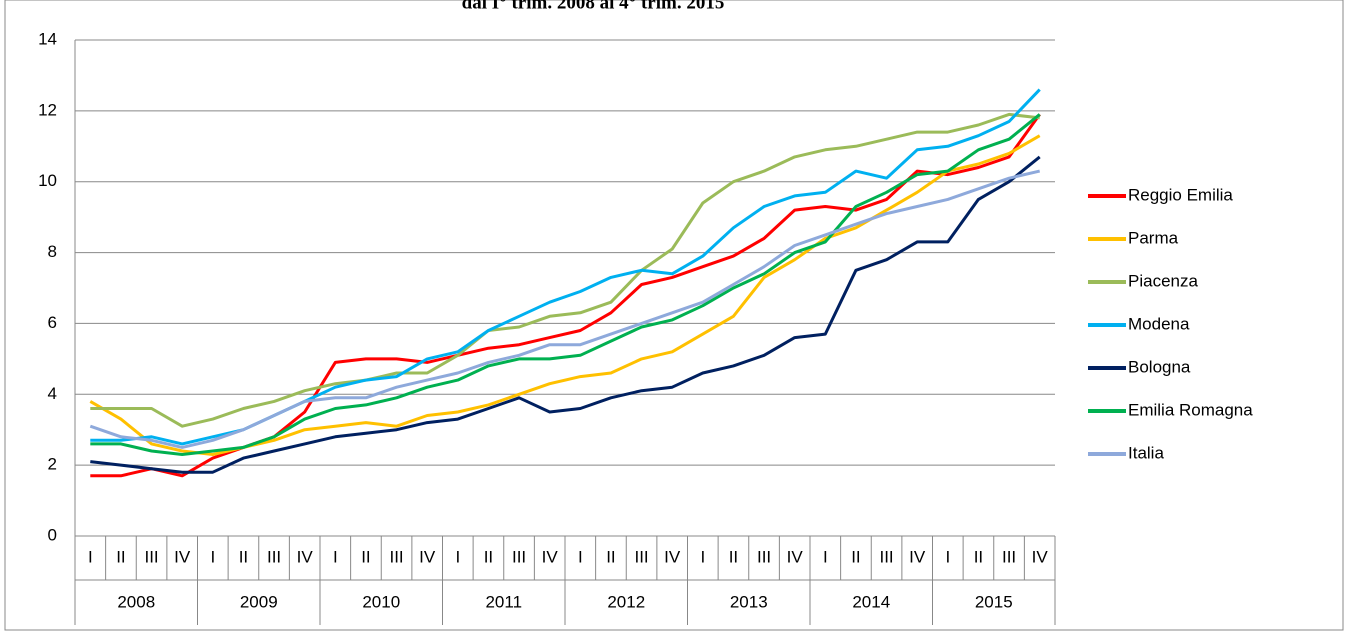 This screenshot has width=1350, height=631. What do you see at coordinates (381, 601) in the screenshot?
I see `x-group-label: 2010` at bounding box center [381, 601].